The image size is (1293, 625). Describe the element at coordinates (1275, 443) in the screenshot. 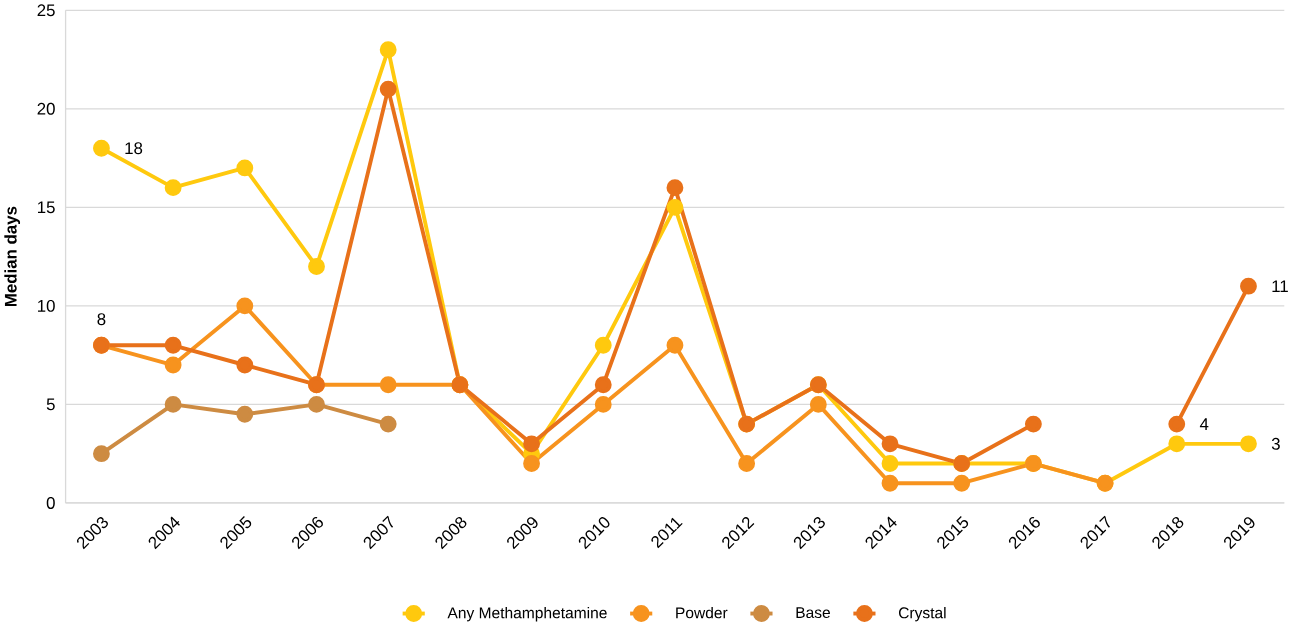

I see `annotation: 3` at that location.